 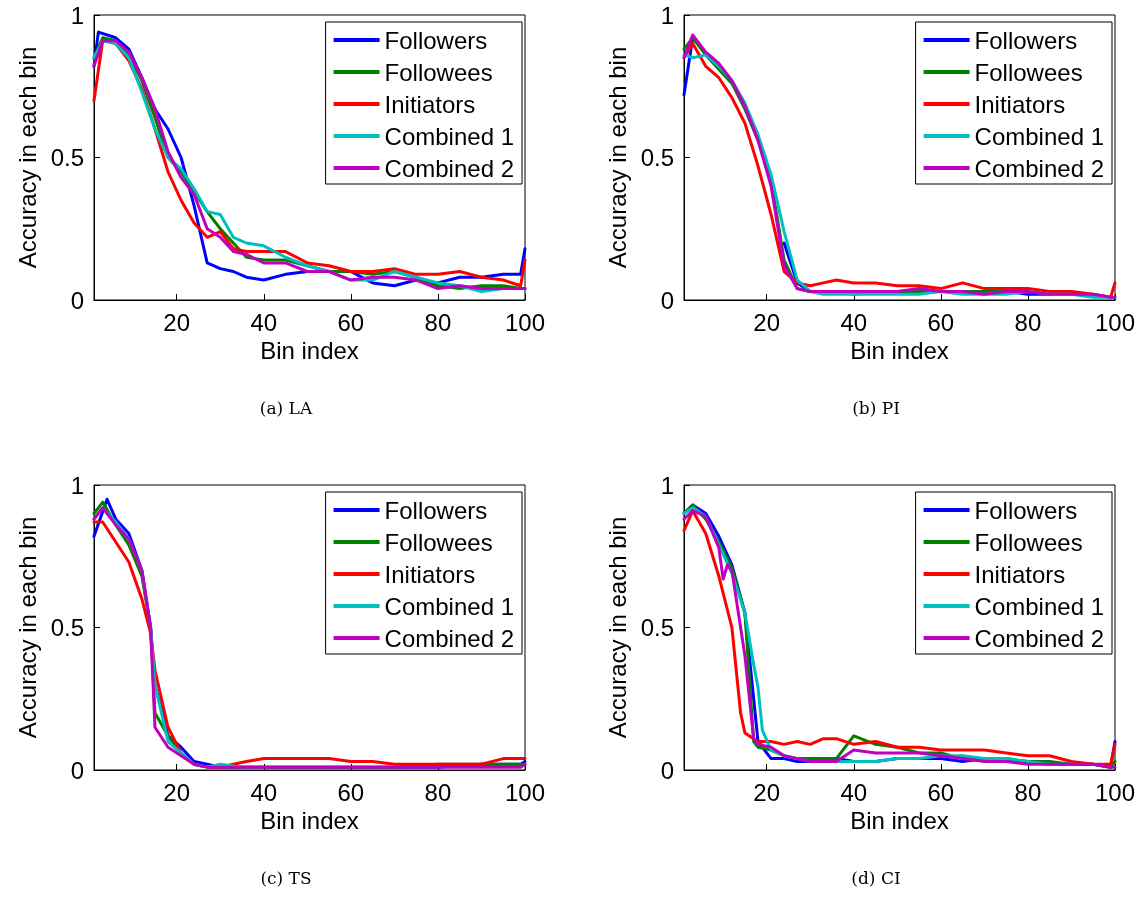 I want to click on text: (b) PI, so click(x=876, y=408).